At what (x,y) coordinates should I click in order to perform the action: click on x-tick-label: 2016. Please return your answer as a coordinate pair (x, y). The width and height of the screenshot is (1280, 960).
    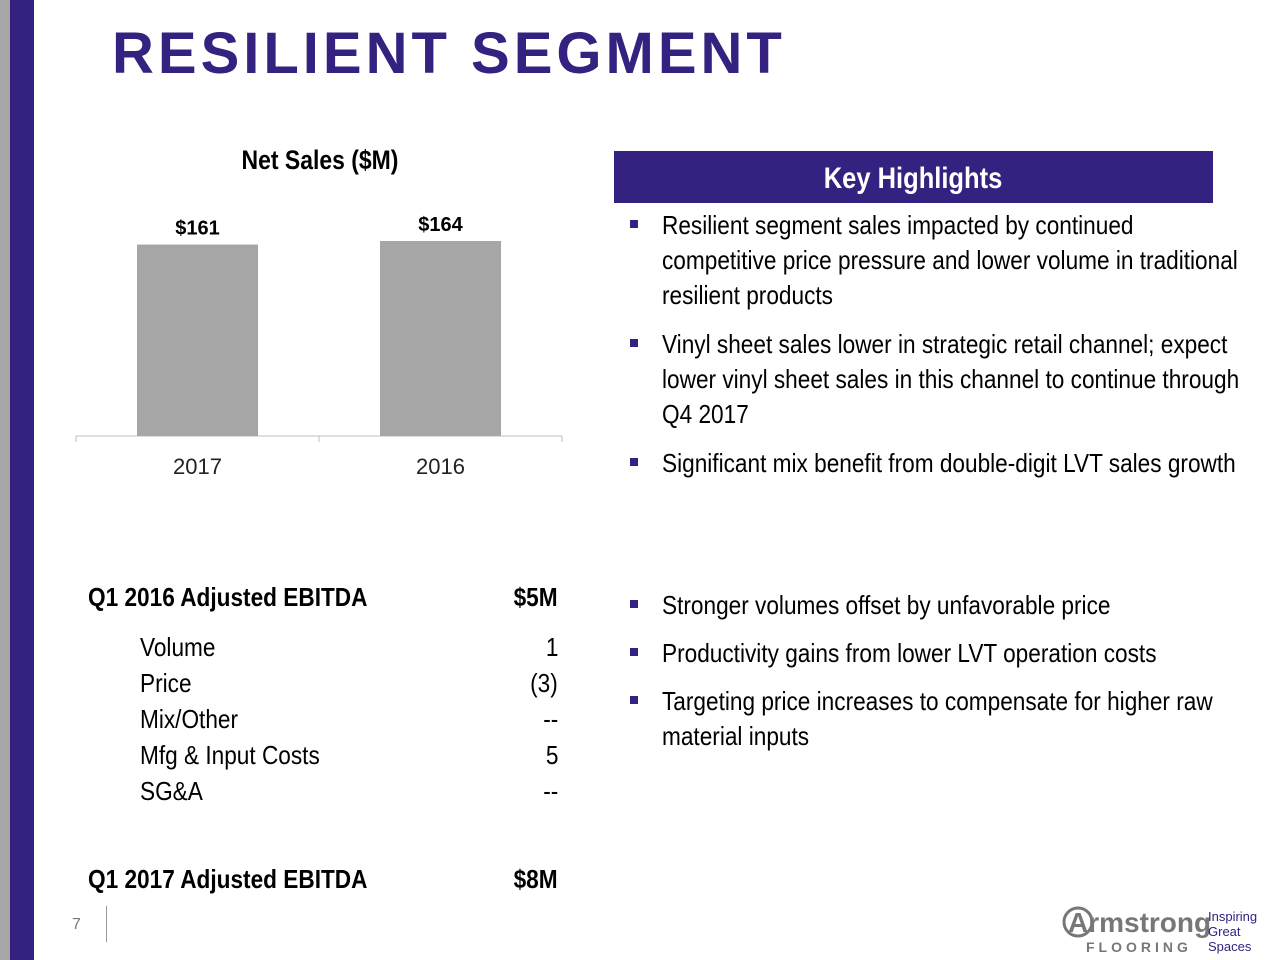
    Looking at the image, I should click on (440, 466).